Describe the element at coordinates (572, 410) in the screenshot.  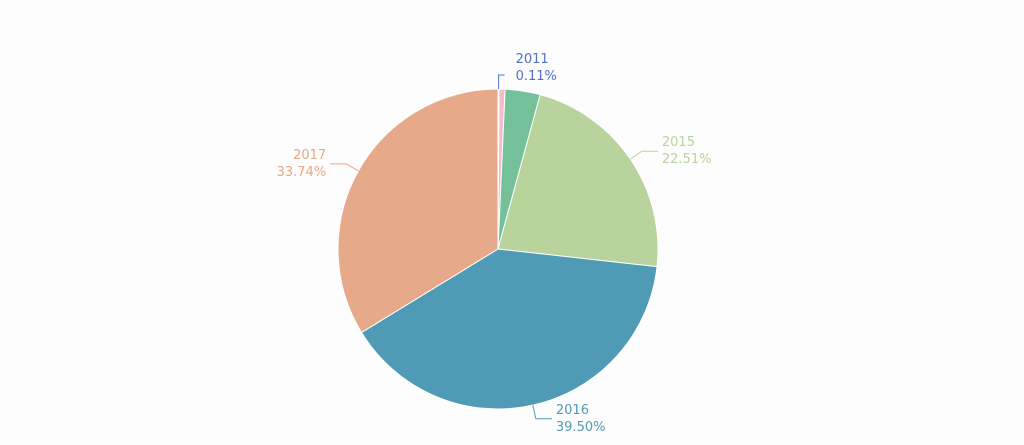
I see `slice-label-2016: 2016` at that location.